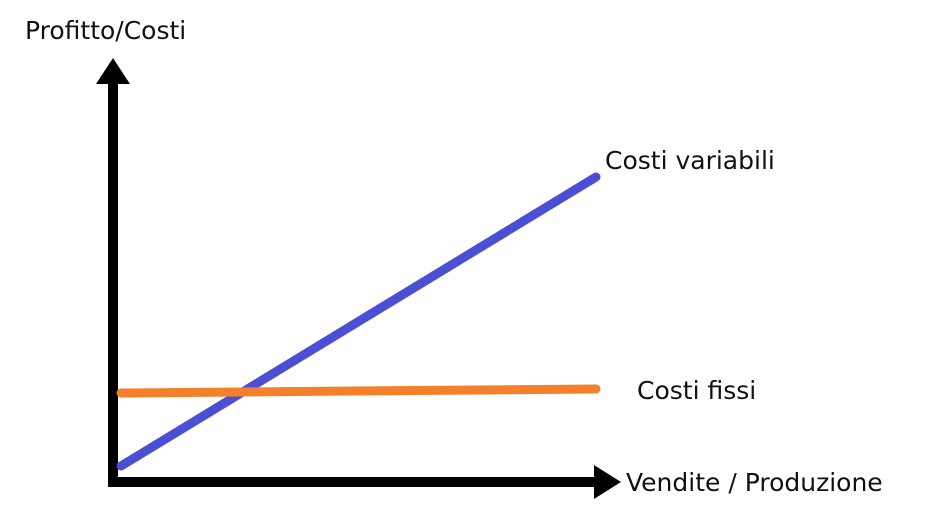 This screenshot has width=937, height=528. I want to click on x-axis-label: Vendite / Produzione, so click(754, 482).